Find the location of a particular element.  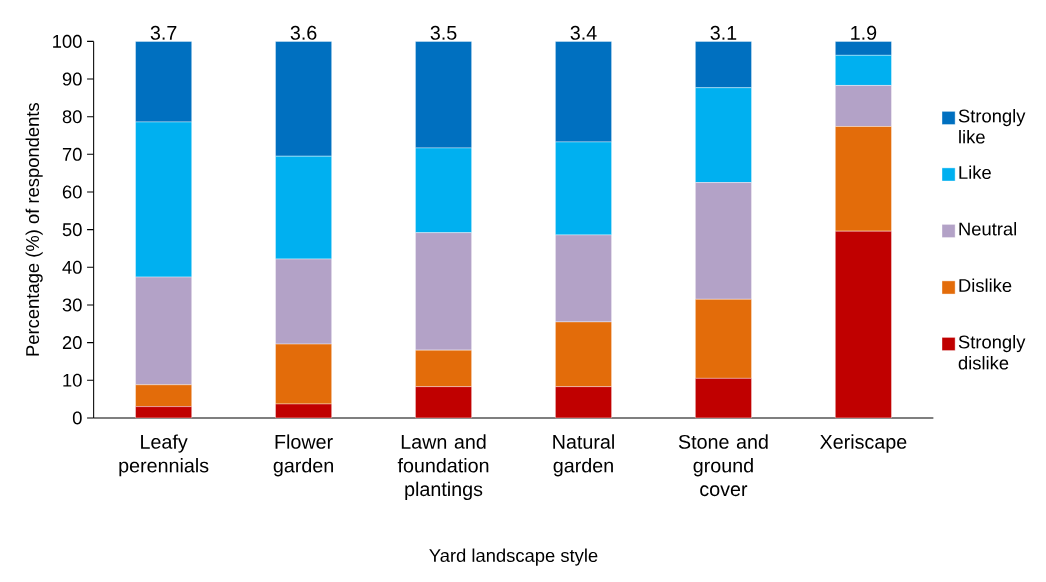

text: 3.6 is located at coordinates (303, 33).